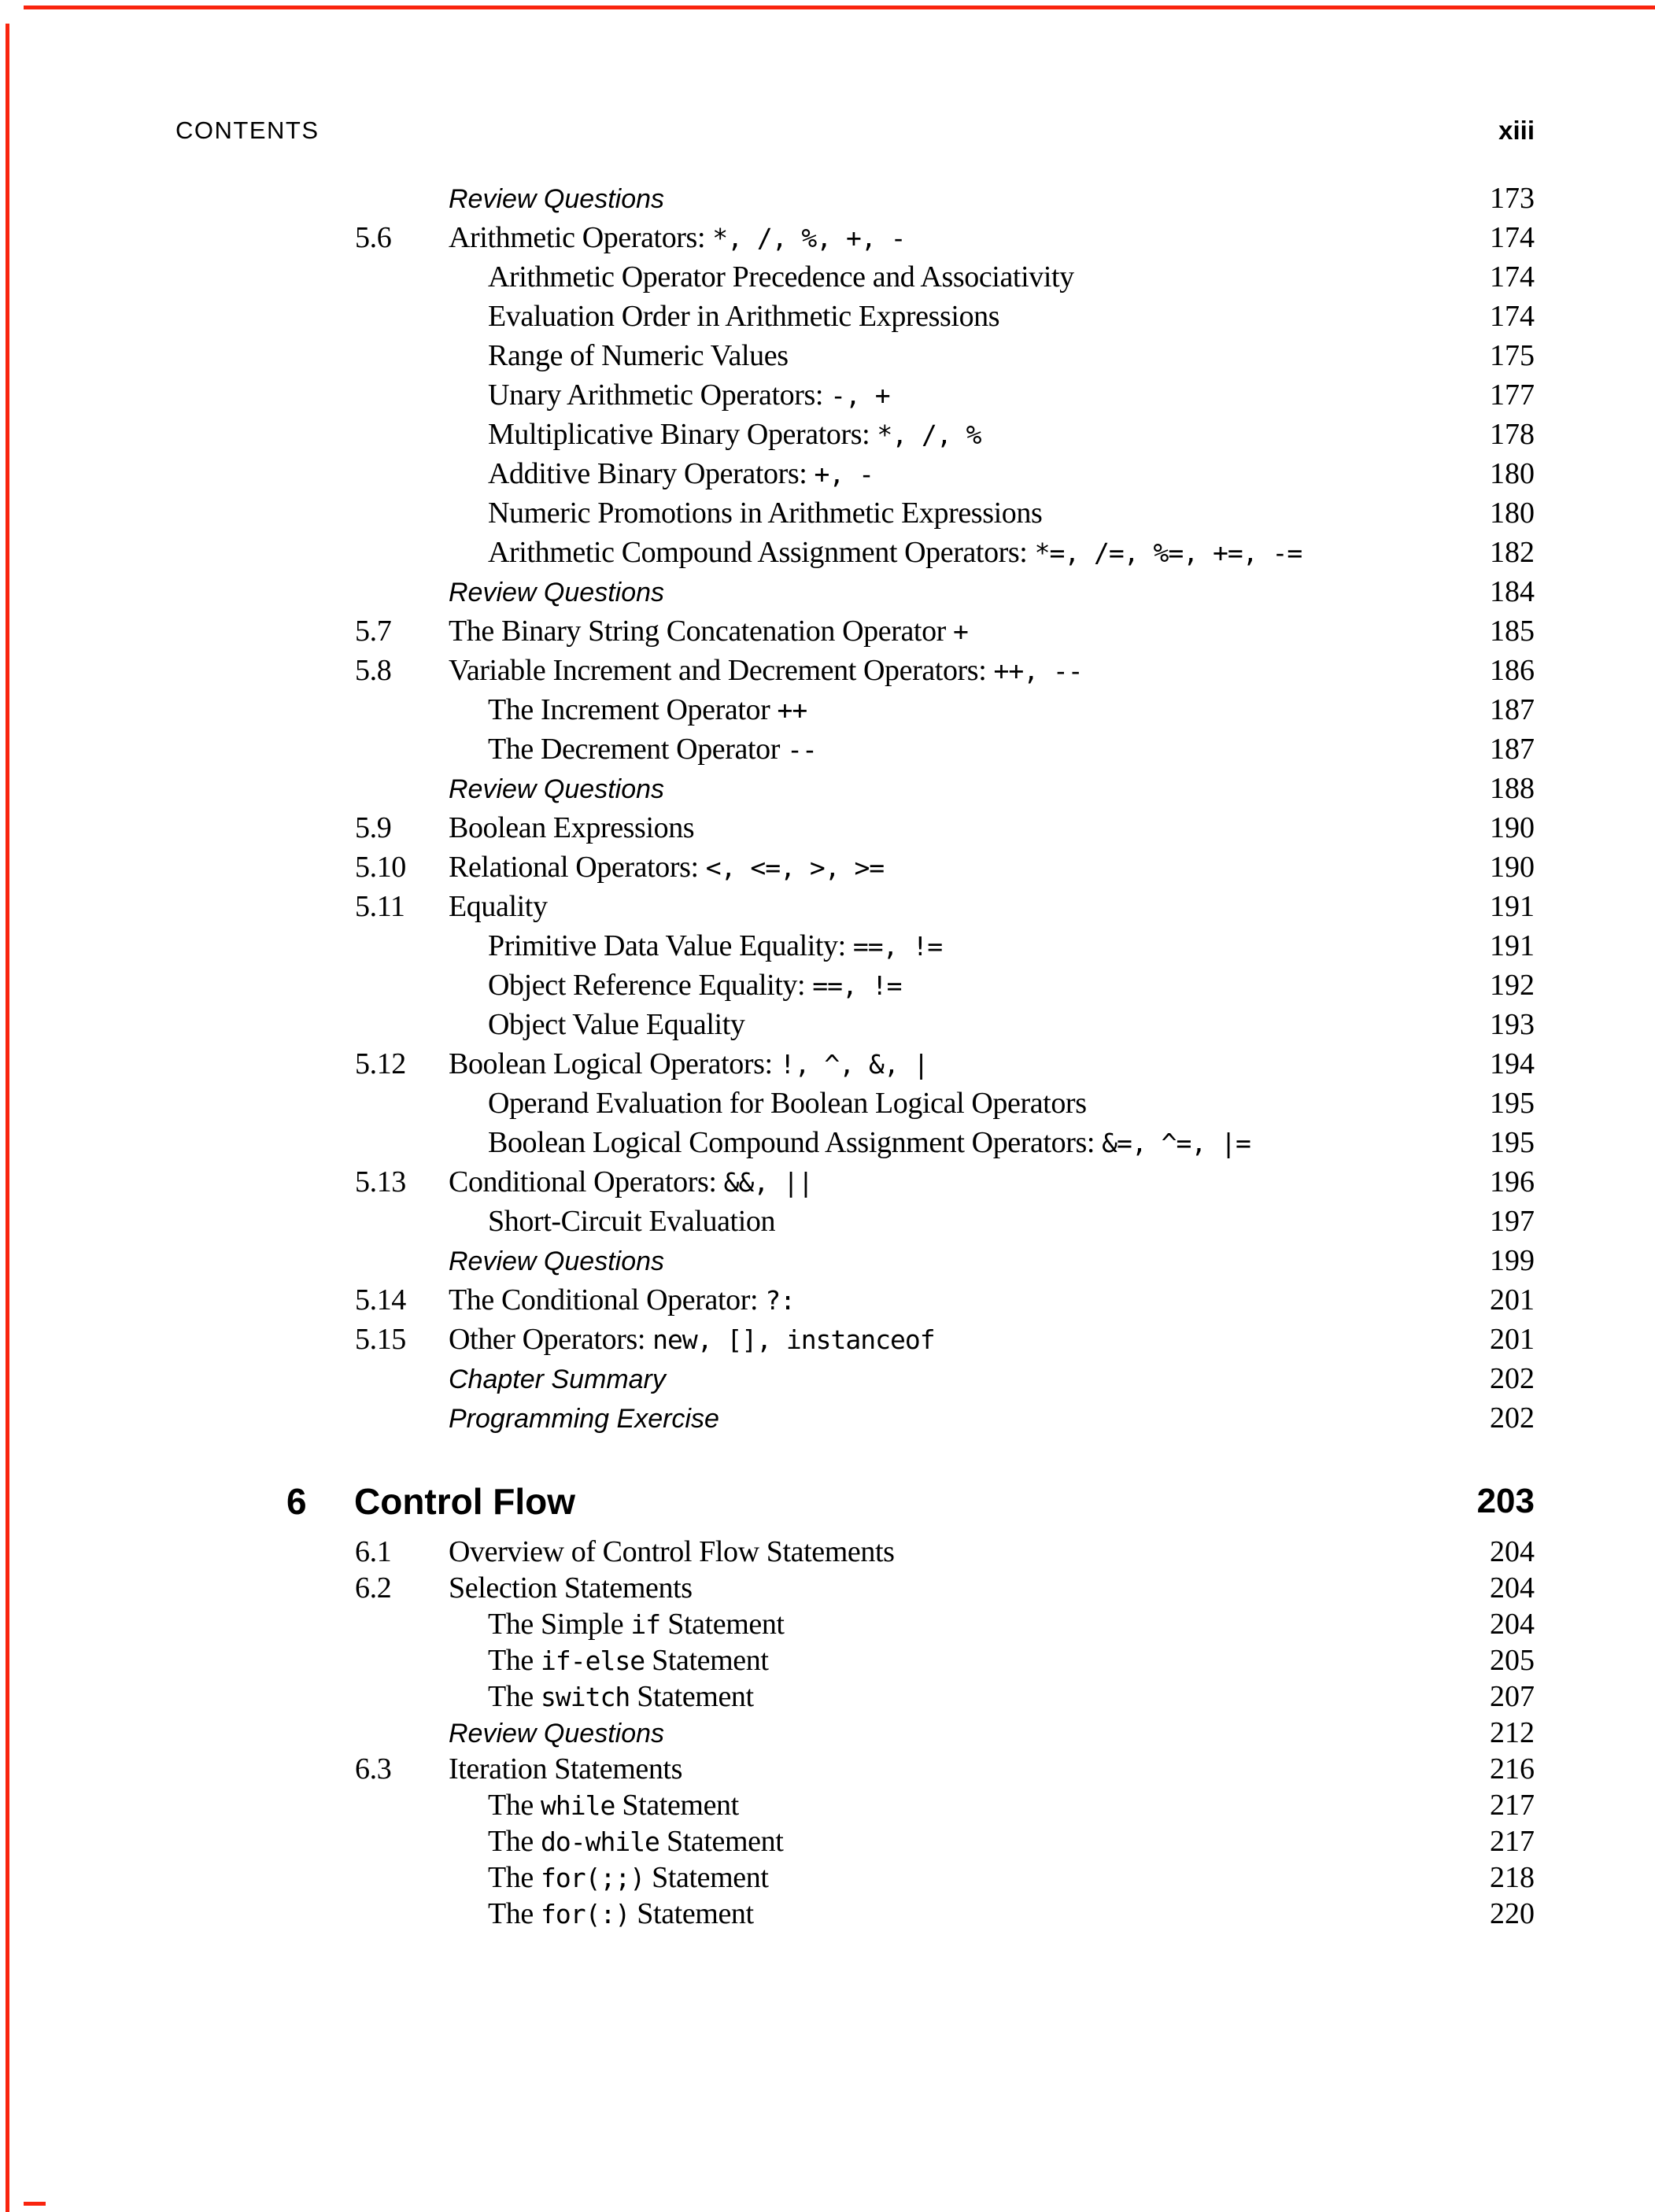  What do you see at coordinates (945, 1769) in the screenshot?
I see `toc-row: 6.3 Iteration Statements 216` at bounding box center [945, 1769].